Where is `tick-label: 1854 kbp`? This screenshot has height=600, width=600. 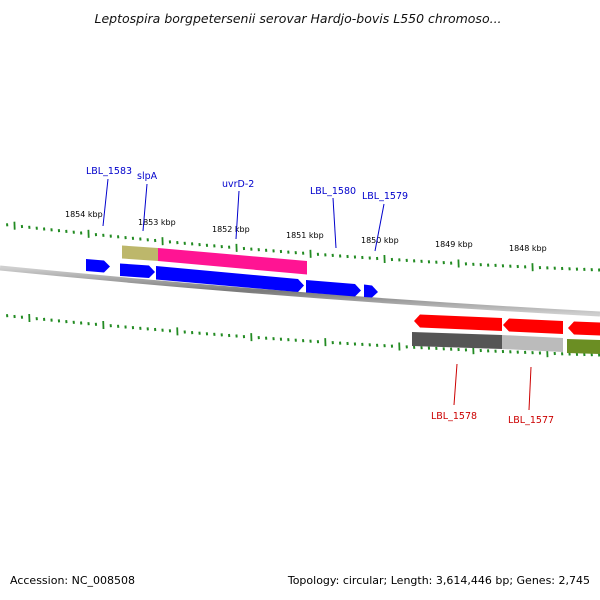
tick-label: 1854 kbp is located at coordinates (84, 214).